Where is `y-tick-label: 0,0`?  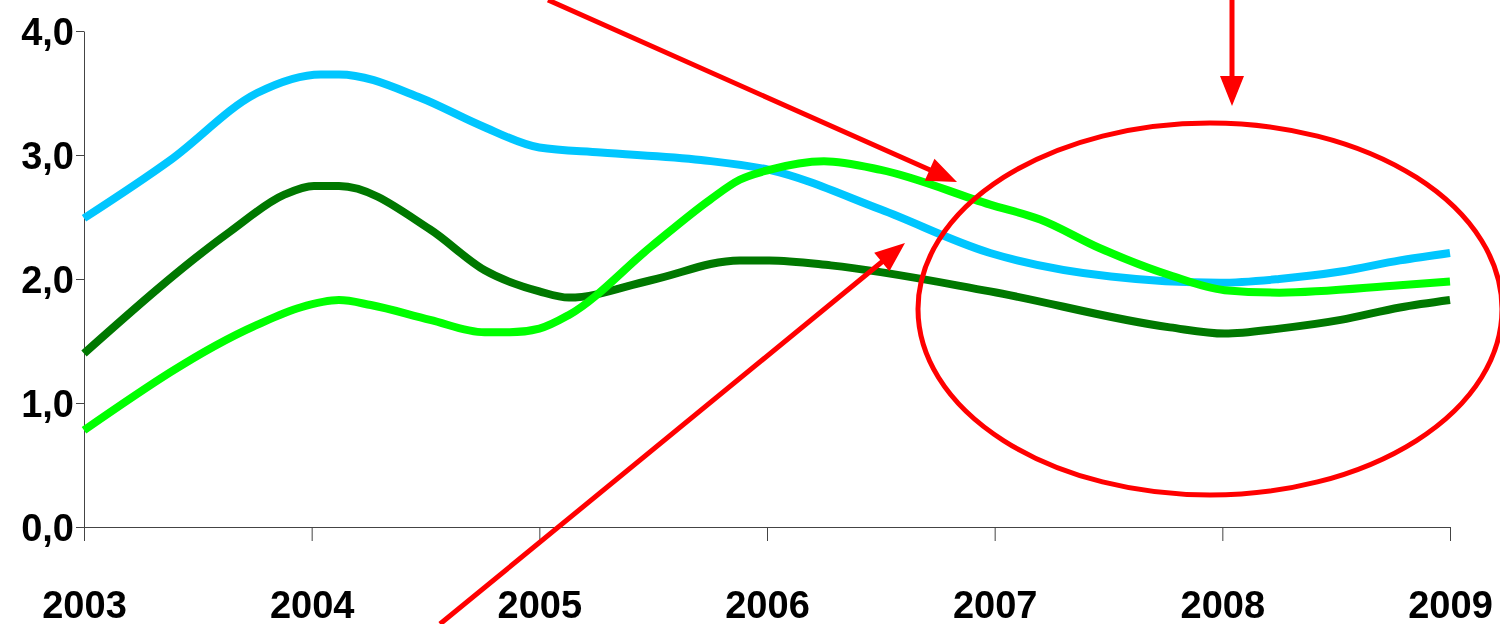
y-tick-label: 0,0 is located at coordinates (47, 527).